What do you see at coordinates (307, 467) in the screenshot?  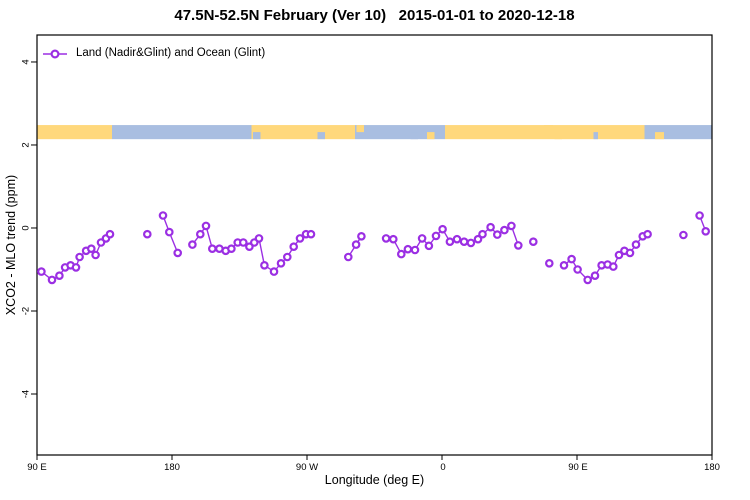 I see `x-tick-label: 90 W` at bounding box center [307, 467].